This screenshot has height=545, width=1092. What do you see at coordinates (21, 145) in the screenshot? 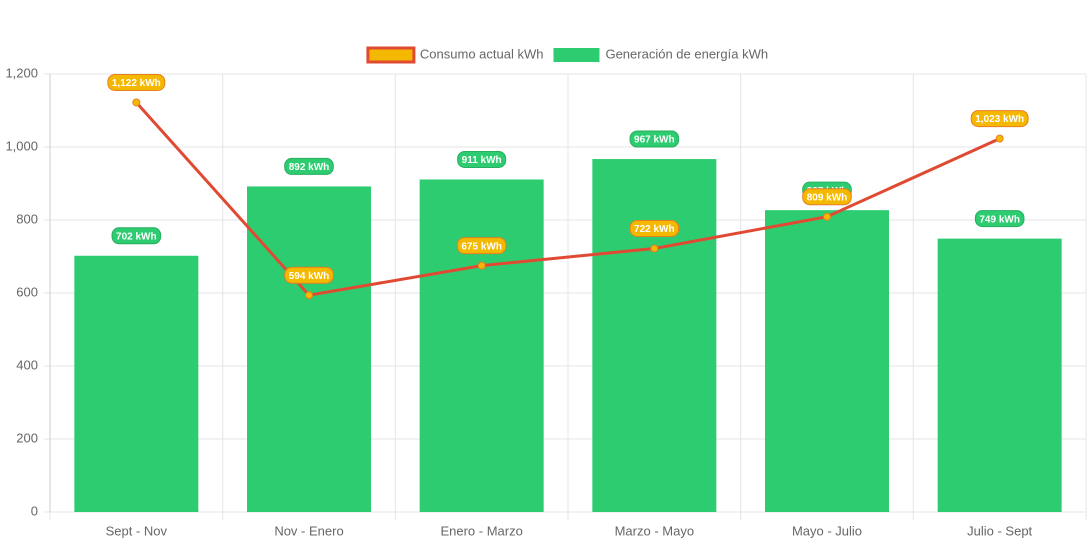
I see `y-tick-label: 1,000` at bounding box center [21, 145].